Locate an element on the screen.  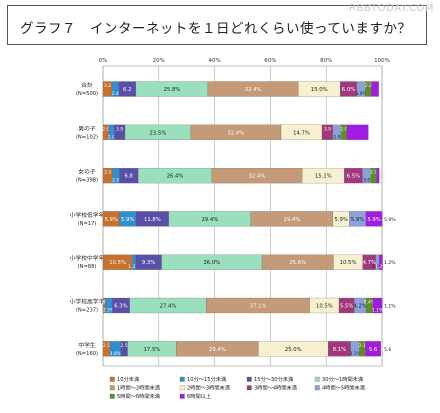
data-label: 26.4% is located at coordinates (175, 177).